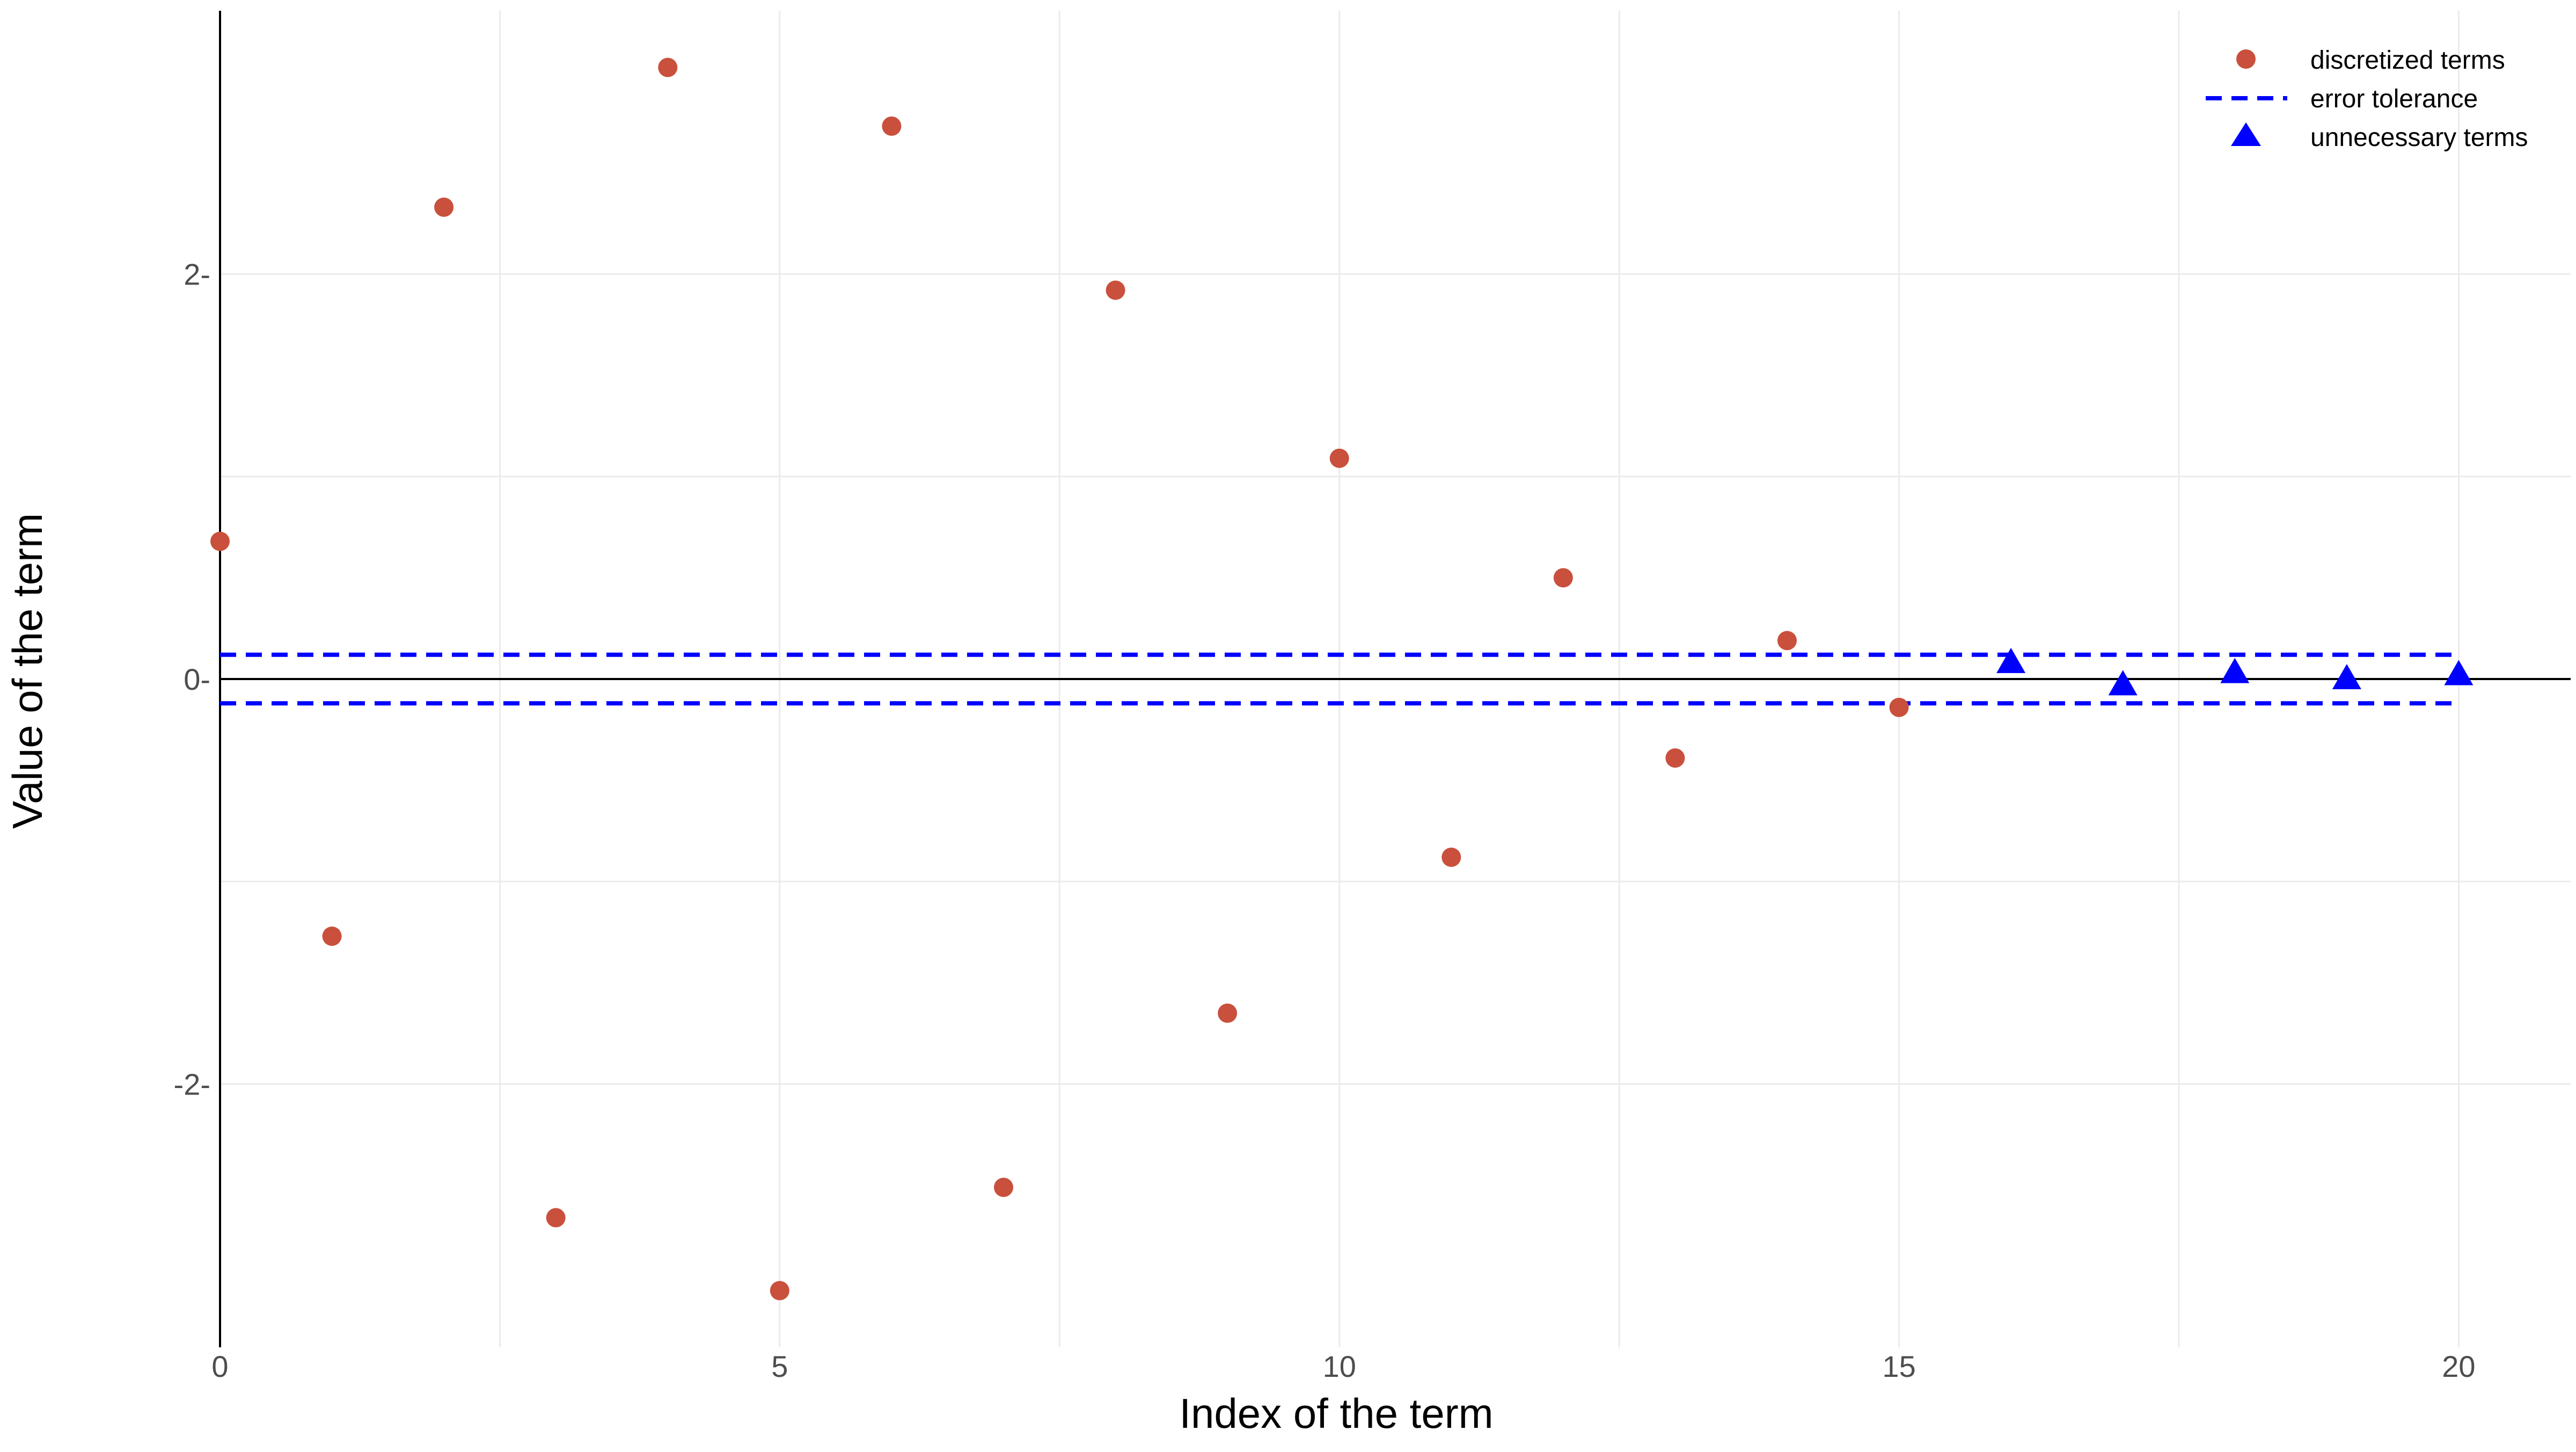 The height and width of the screenshot is (1452, 2576). I want to click on y-tick-label: 0-, so click(197, 679).